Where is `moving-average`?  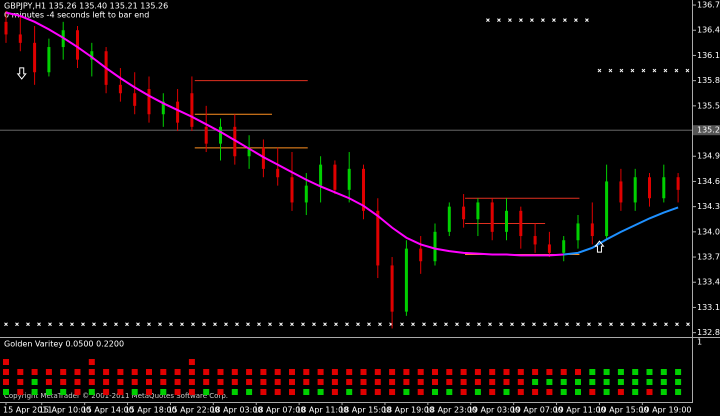 moving-average is located at coordinates (621, 231).